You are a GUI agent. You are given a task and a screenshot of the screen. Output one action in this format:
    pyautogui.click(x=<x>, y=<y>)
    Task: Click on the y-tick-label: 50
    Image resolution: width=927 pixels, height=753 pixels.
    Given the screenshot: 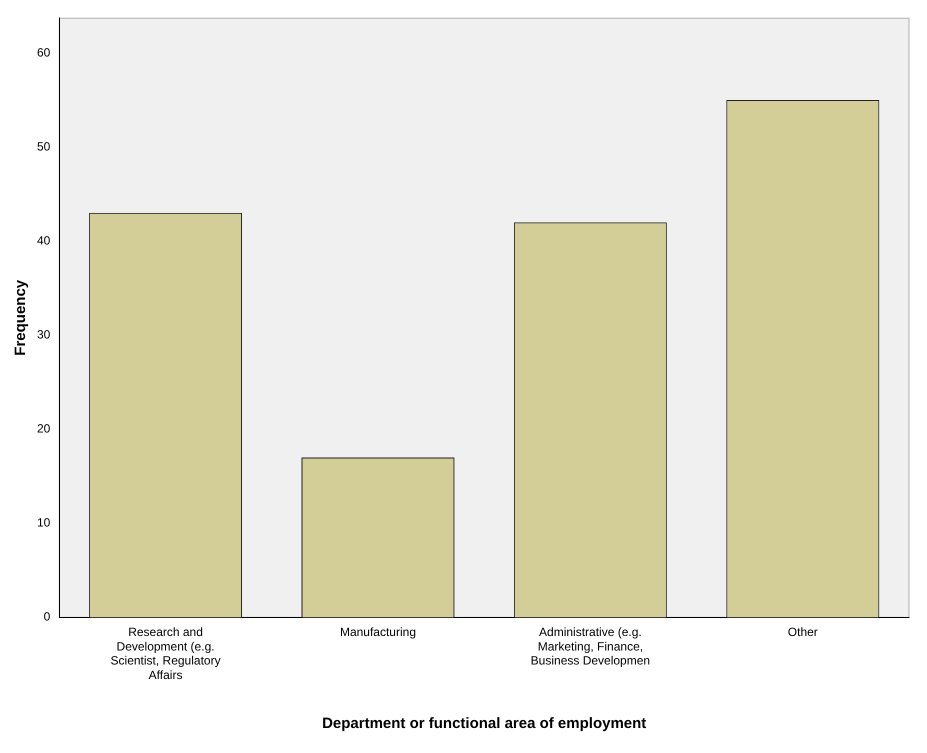 What is the action you would take?
    pyautogui.click(x=43, y=146)
    